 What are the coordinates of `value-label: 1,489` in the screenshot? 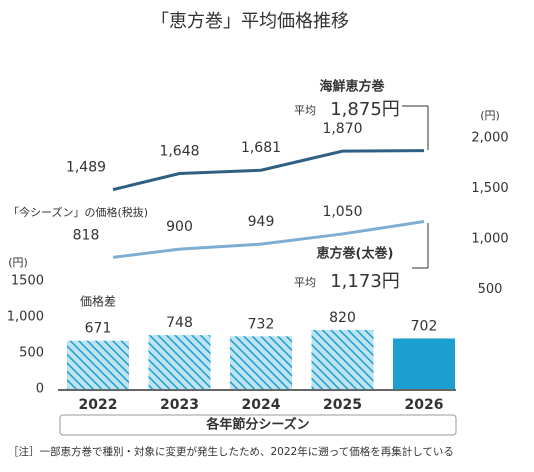 It's located at (86, 168).